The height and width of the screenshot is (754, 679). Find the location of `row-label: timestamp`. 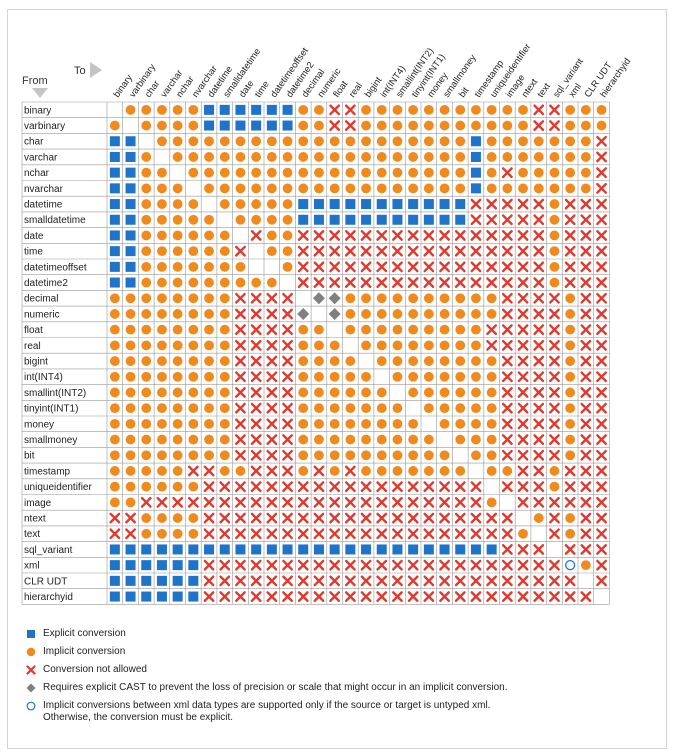

row-label: timestamp is located at coordinates (47, 471).